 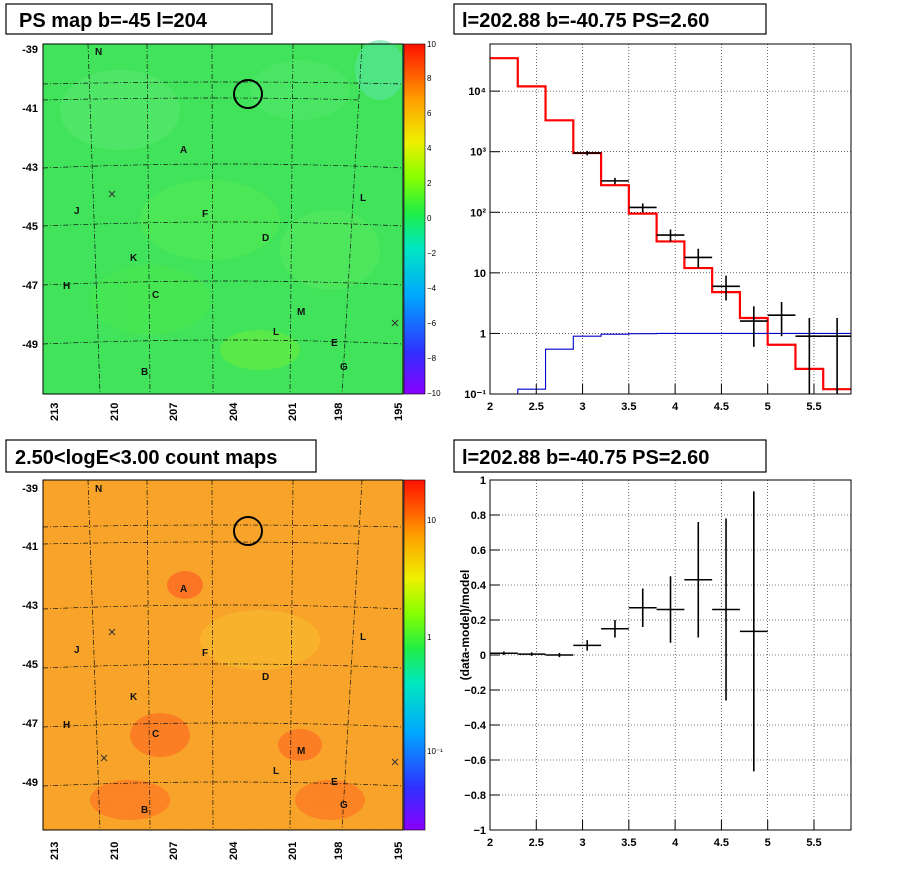 What do you see at coordinates (429, 218) in the screenshot?
I see `colorbar-tick-label: 0` at bounding box center [429, 218].